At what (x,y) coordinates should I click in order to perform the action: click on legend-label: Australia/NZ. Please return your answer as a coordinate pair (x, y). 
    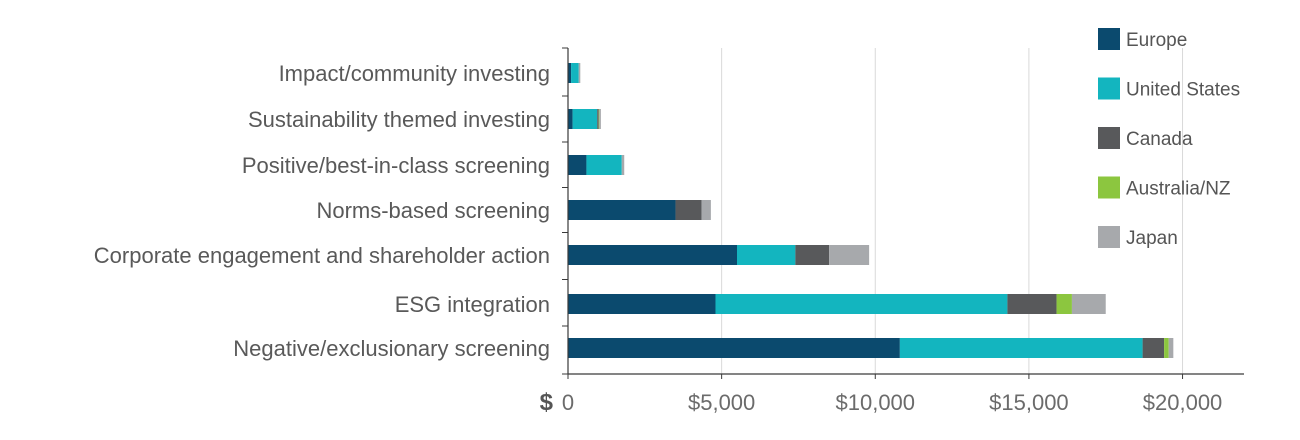
    Looking at the image, I should click on (1178, 189).